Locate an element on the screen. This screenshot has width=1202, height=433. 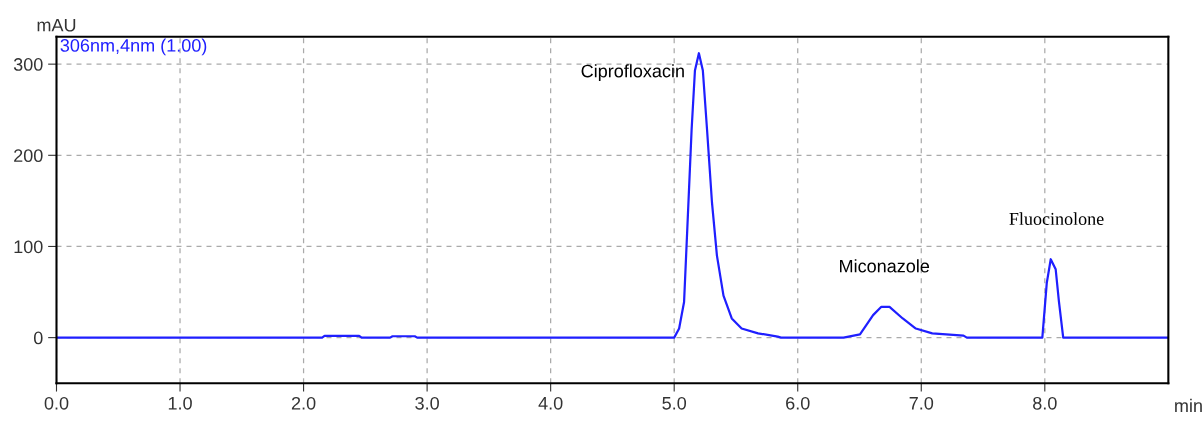
x-axis-title: min is located at coordinates (1188, 405).